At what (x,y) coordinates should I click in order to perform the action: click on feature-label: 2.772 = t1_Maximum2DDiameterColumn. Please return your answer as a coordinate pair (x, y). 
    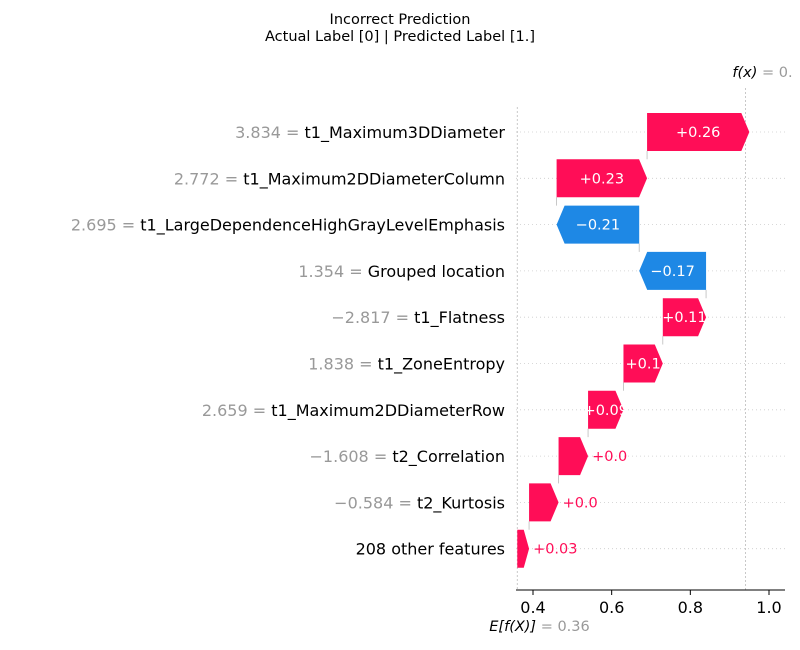
    Looking at the image, I should click on (339, 179).